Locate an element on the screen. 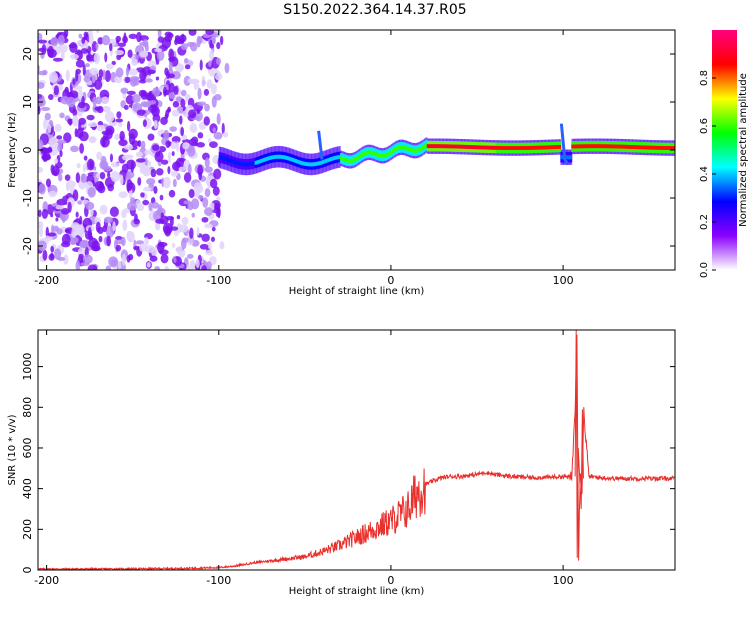  y-axis-label: Frequency (Hz) is located at coordinates (12, 150).